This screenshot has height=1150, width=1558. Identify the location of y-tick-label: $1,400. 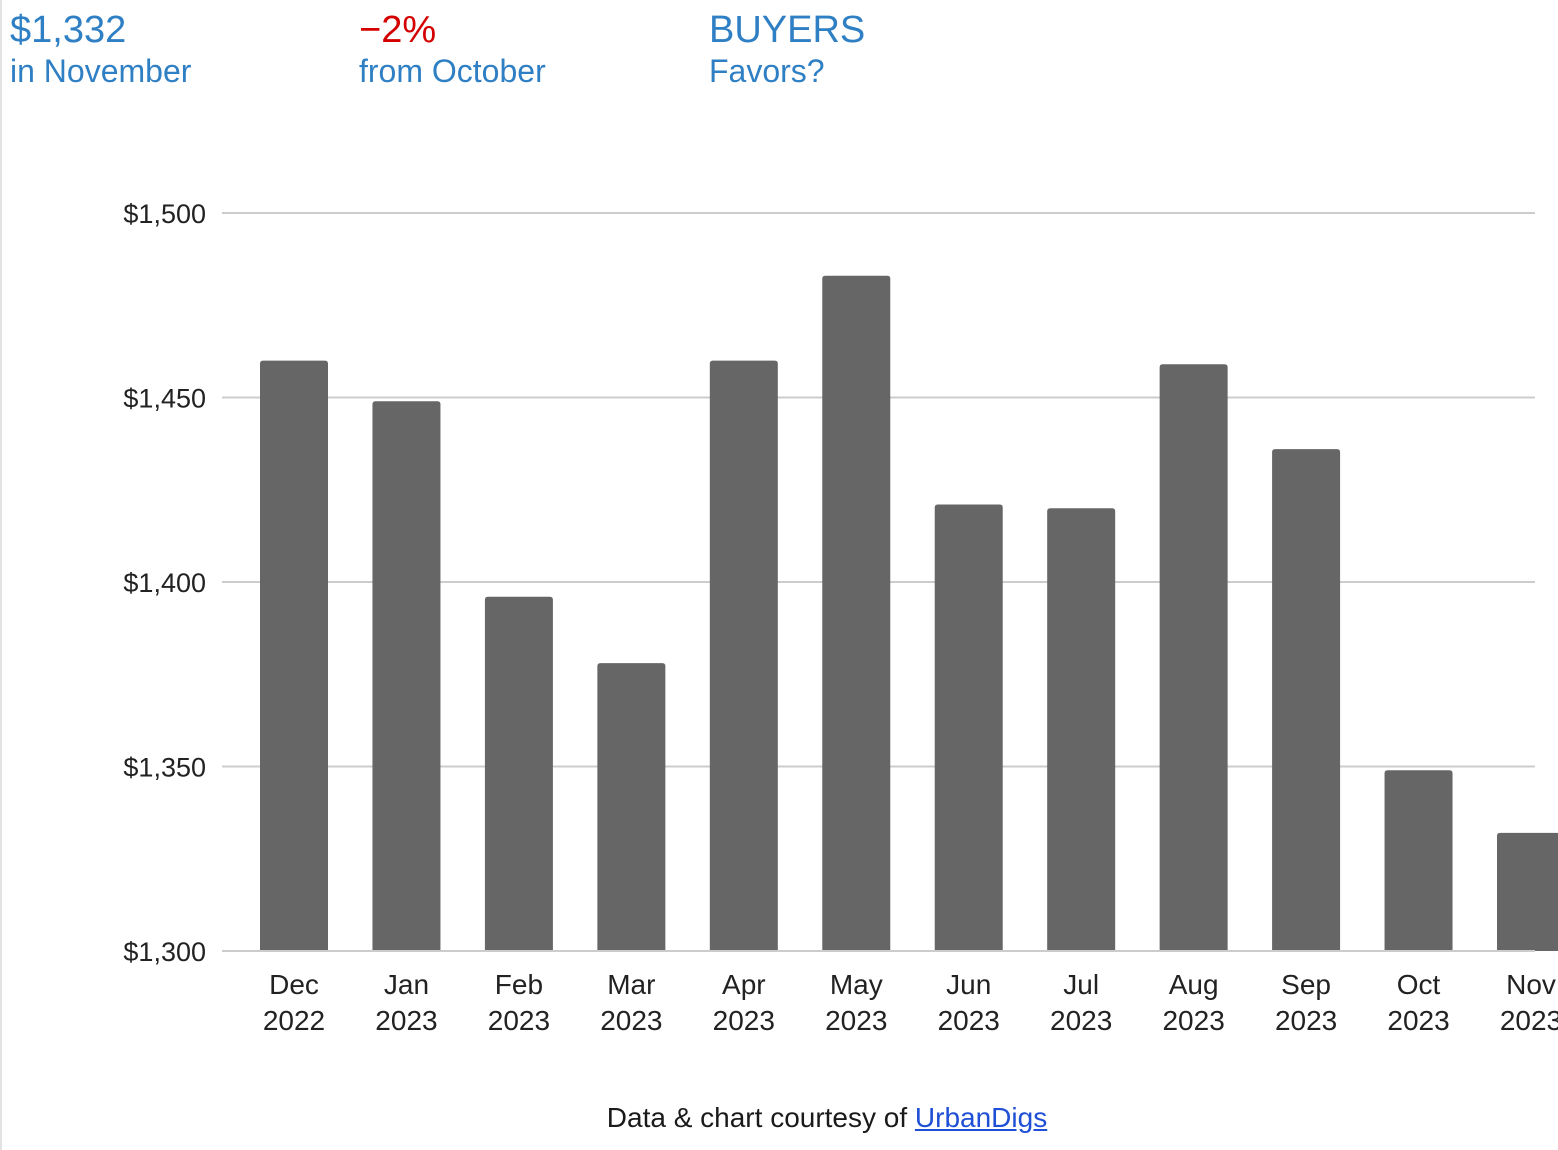
(164, 583).